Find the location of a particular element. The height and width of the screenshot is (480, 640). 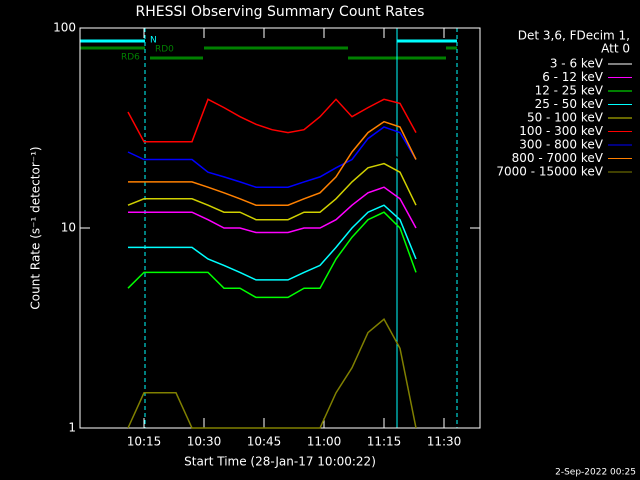

x-tick-label: 10:30 is located at coordinates (204, 442).